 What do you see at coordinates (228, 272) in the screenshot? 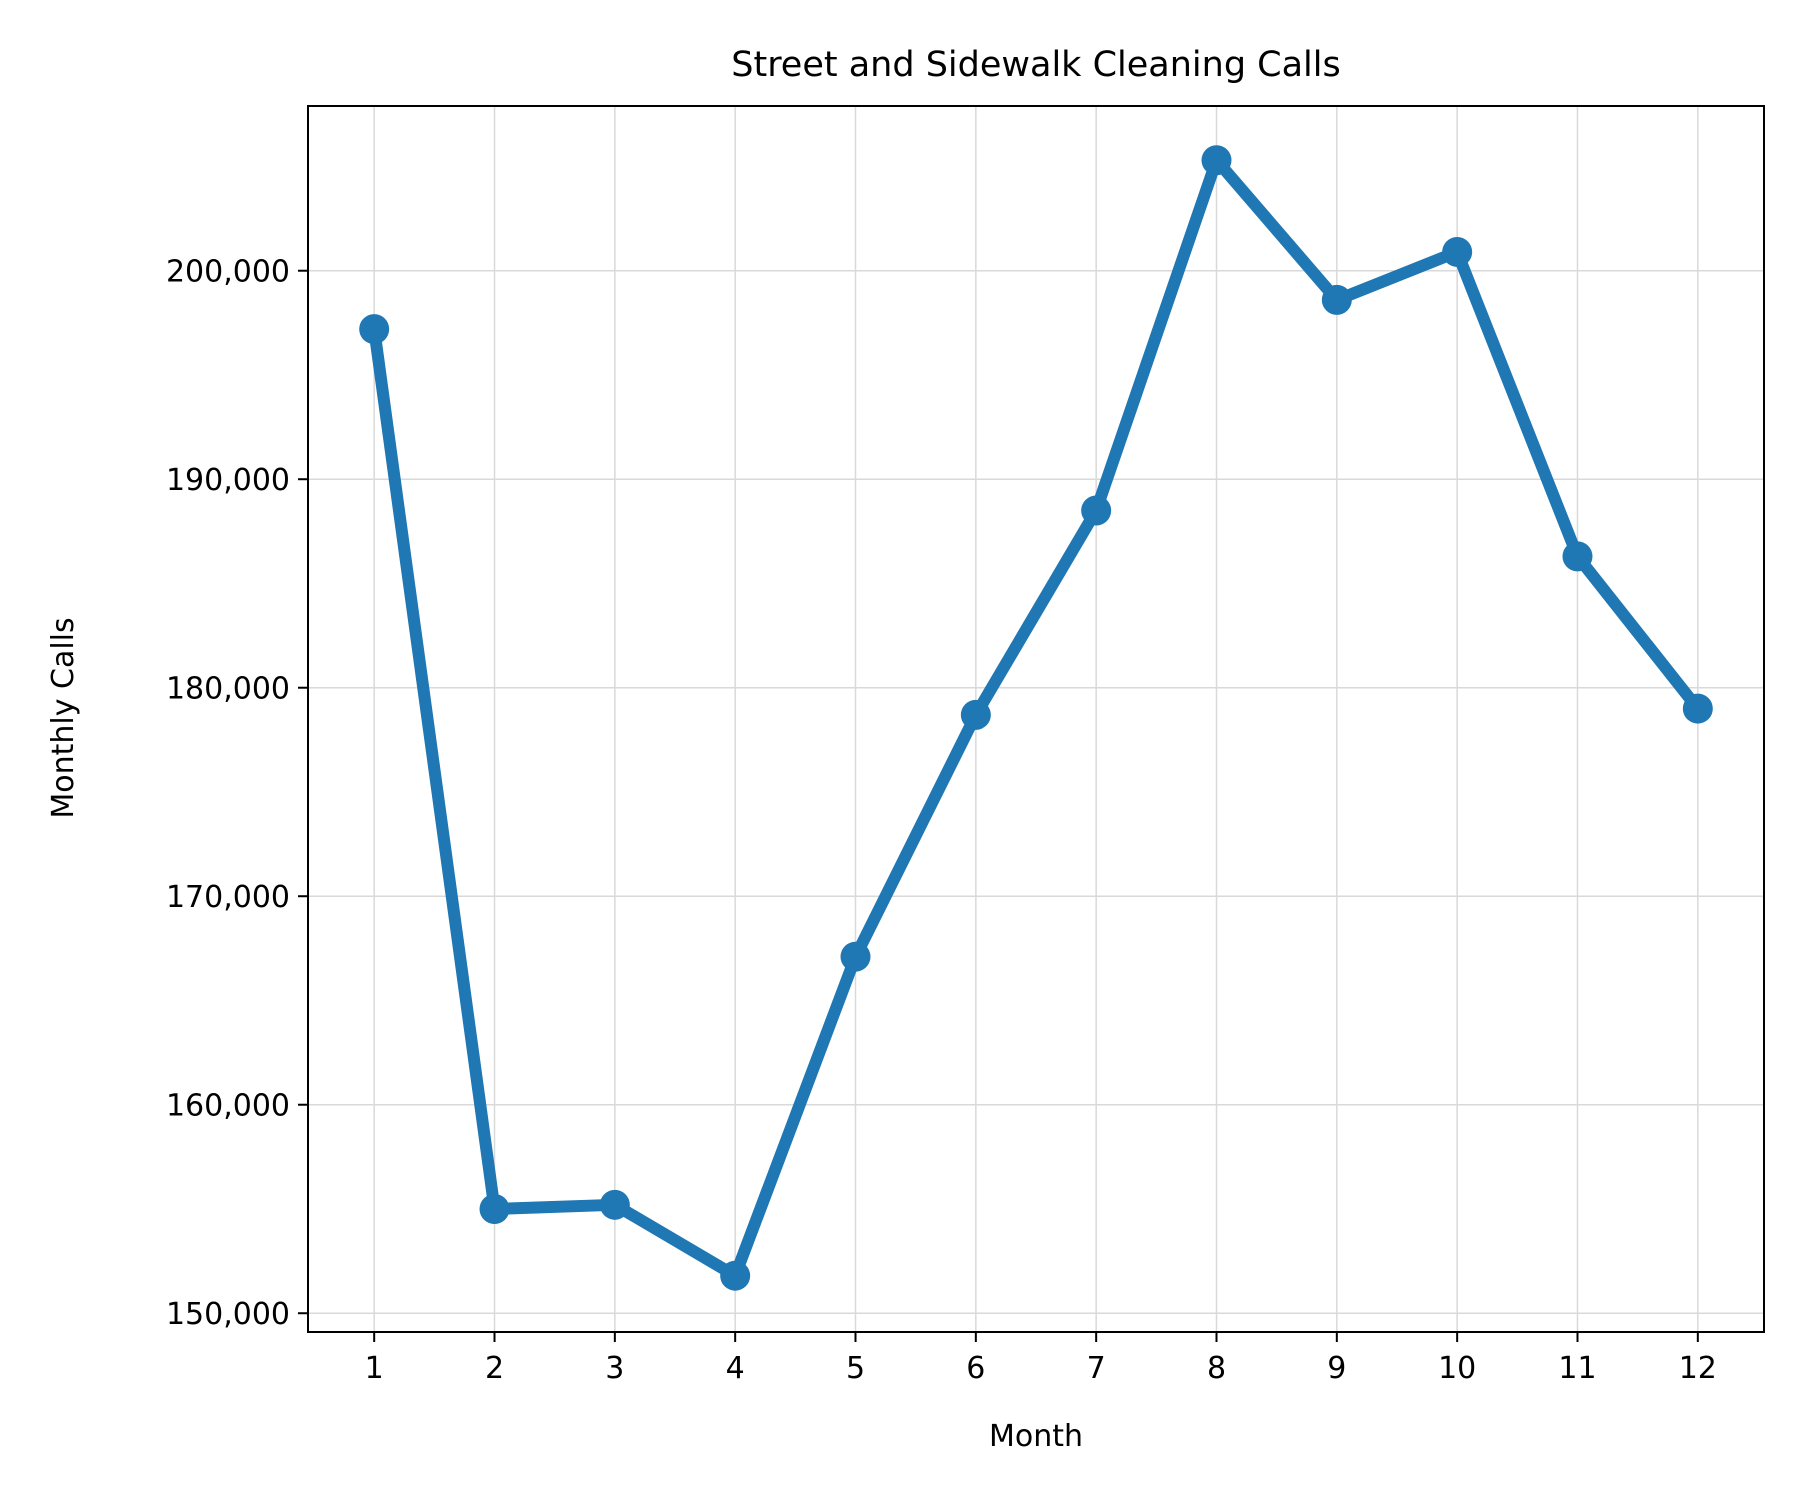
I see `y-tick-label-5: 200,000` at bounding box center [228, 272].